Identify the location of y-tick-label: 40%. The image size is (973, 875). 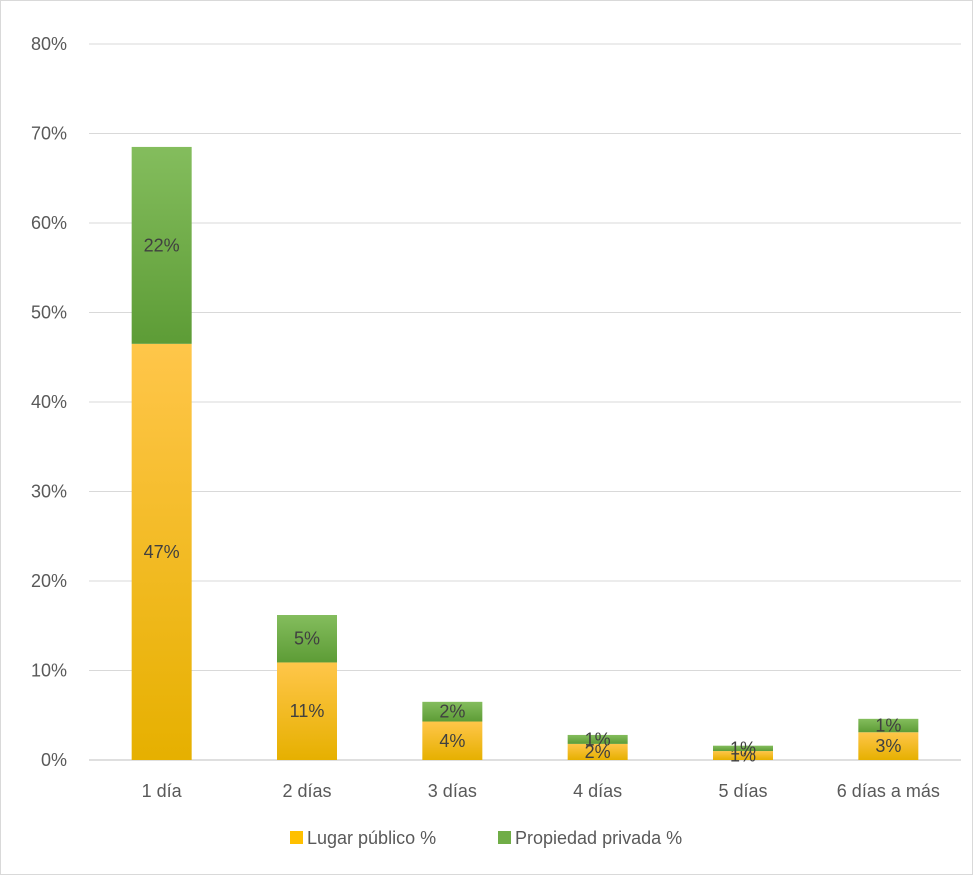
(49, 402).